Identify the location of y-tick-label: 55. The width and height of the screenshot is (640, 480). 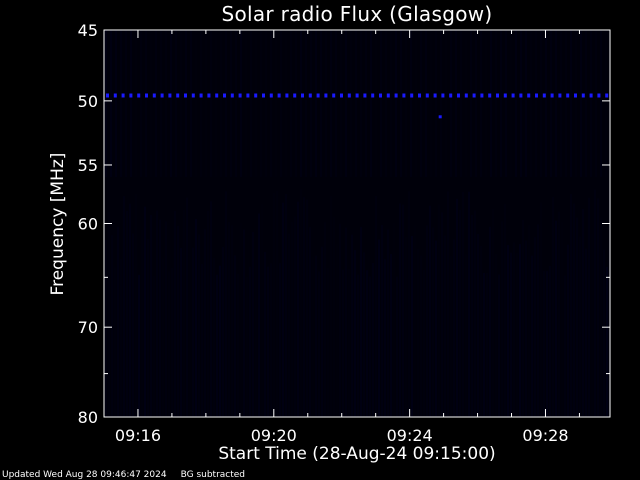
(88, 165).